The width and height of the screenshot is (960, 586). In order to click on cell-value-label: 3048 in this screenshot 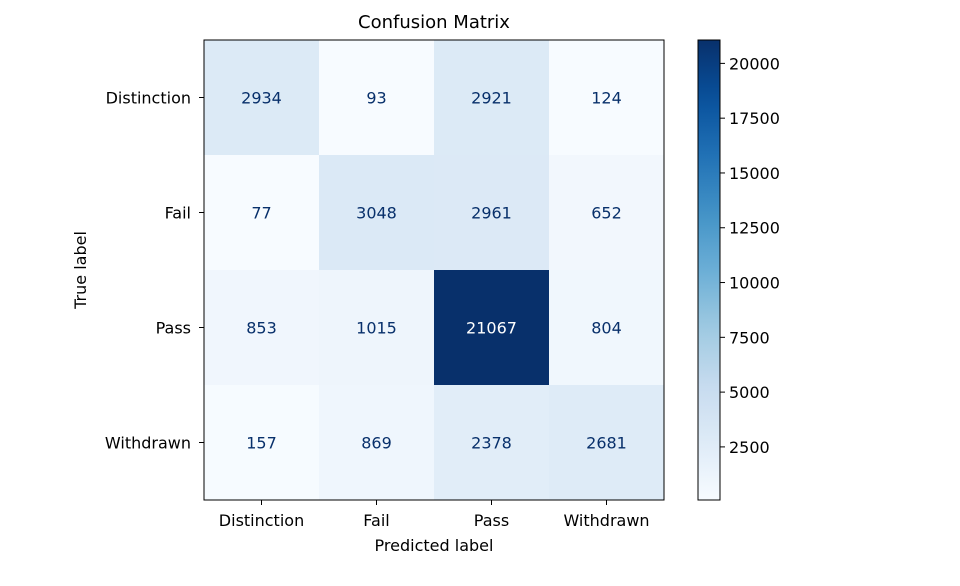, I will do `click(376, 213)`.